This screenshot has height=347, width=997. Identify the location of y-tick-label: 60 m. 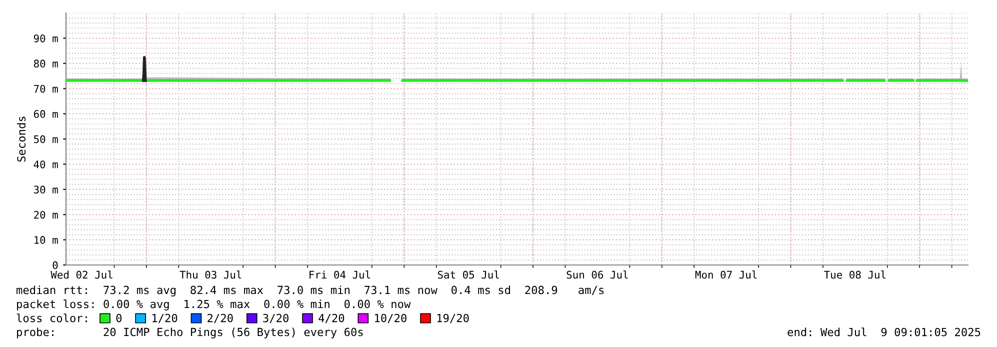
(46, 114).